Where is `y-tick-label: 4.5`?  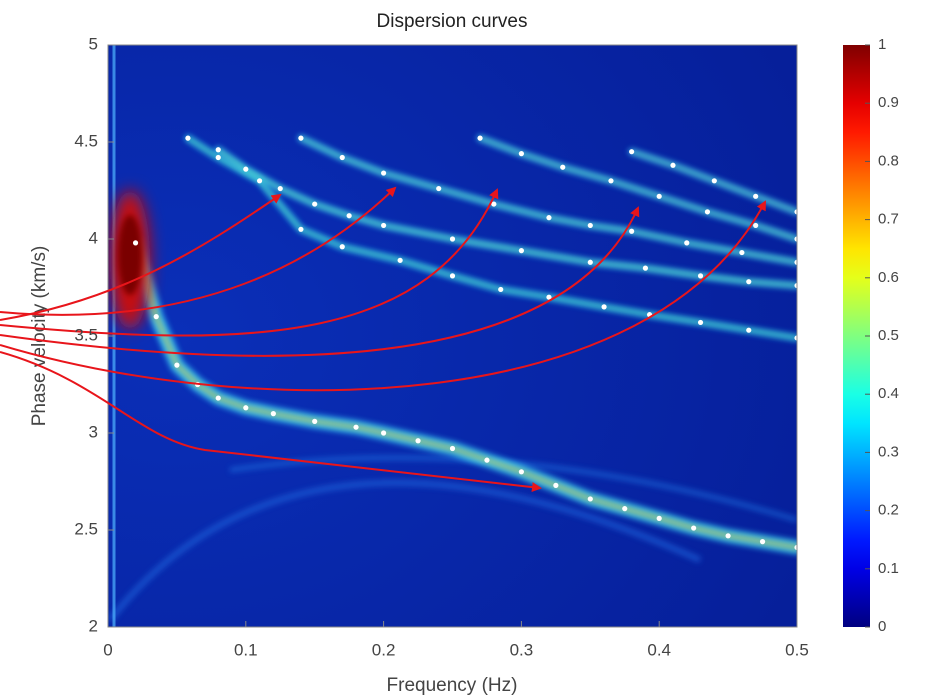
y-tick-label: 4.5 is located at coordinates (86, 140).